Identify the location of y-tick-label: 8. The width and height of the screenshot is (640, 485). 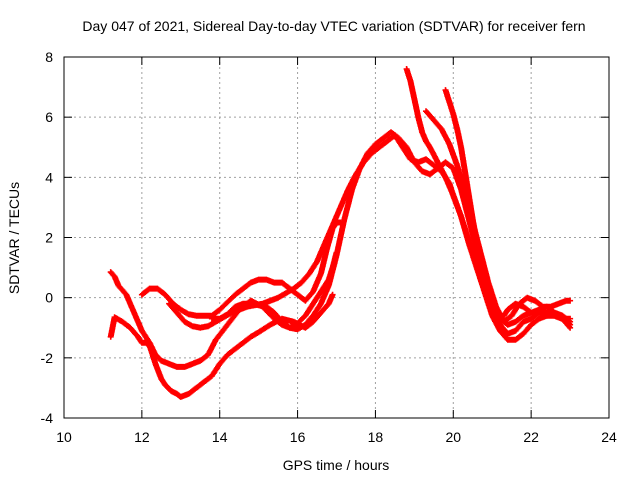
(49, 57).